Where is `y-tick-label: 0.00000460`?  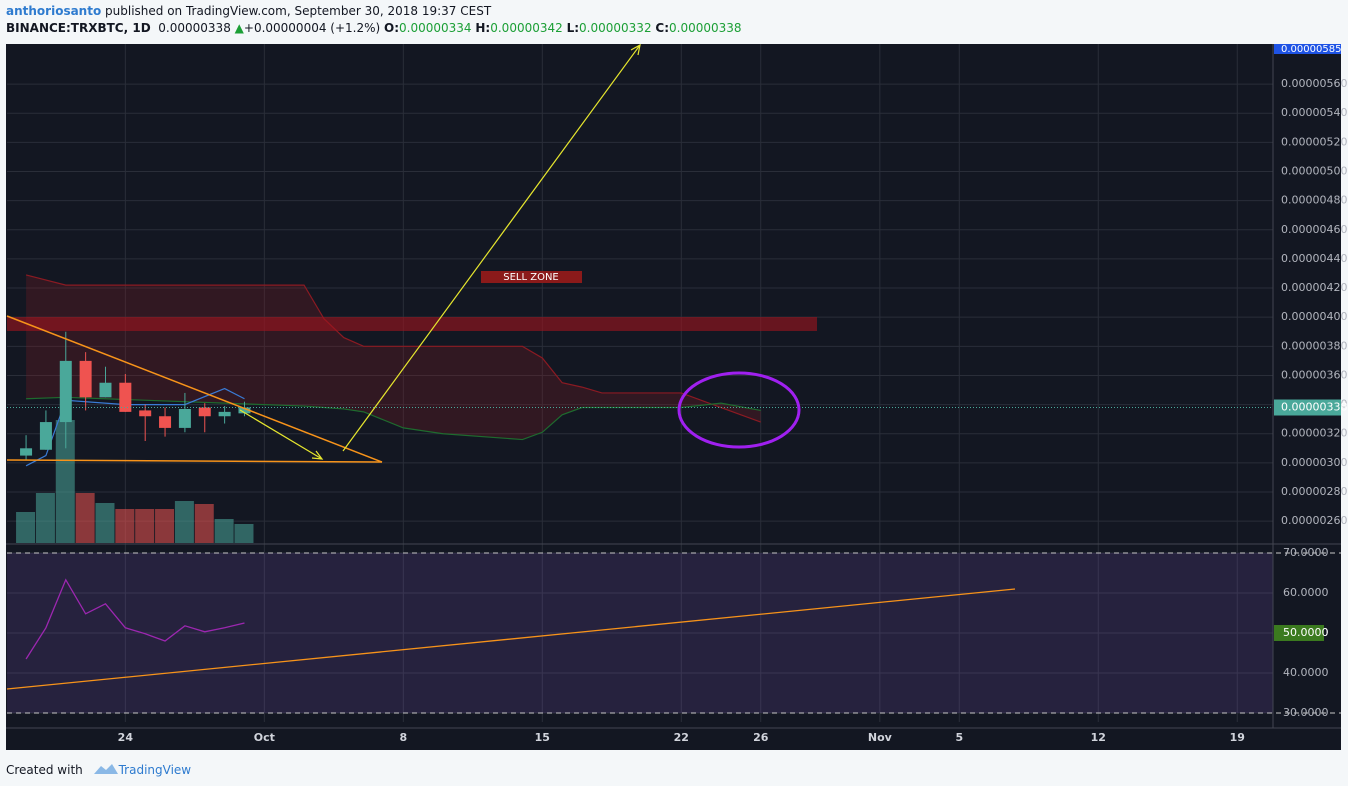 y-tick-label: 0.00000460 is located at coordinates (1314, 229).